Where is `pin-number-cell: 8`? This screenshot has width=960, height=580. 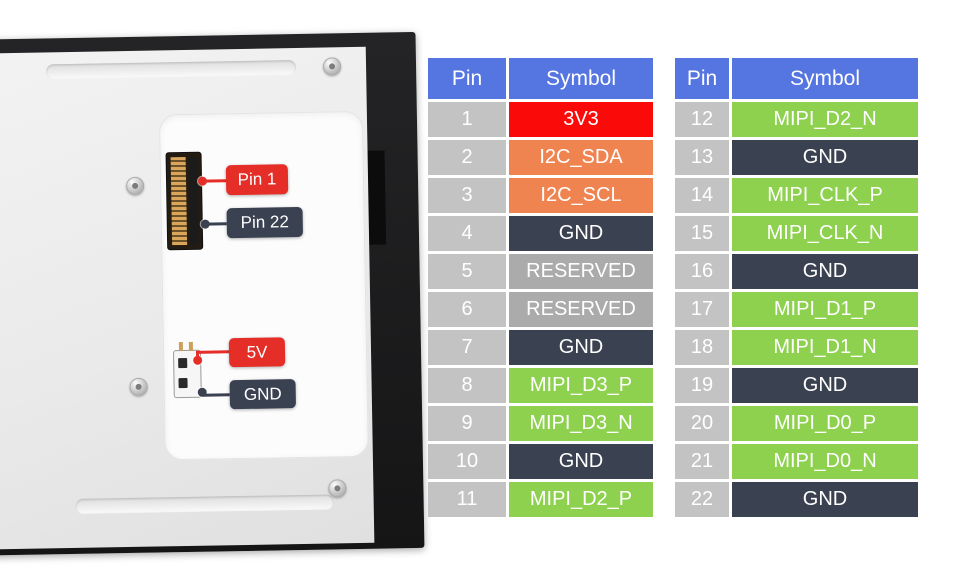 pin-number-cell: 8 is located at coordinates (467, 385).